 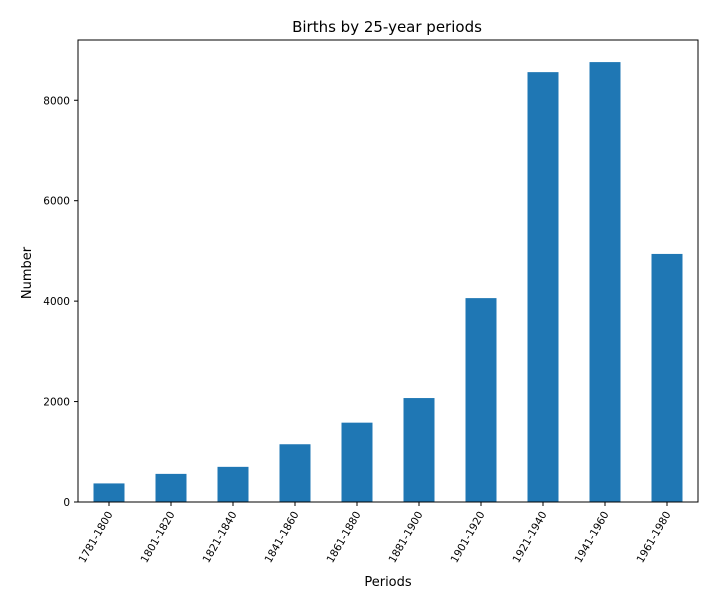 I want to click on y-axis-label: Number, so click(x=27, y=272).